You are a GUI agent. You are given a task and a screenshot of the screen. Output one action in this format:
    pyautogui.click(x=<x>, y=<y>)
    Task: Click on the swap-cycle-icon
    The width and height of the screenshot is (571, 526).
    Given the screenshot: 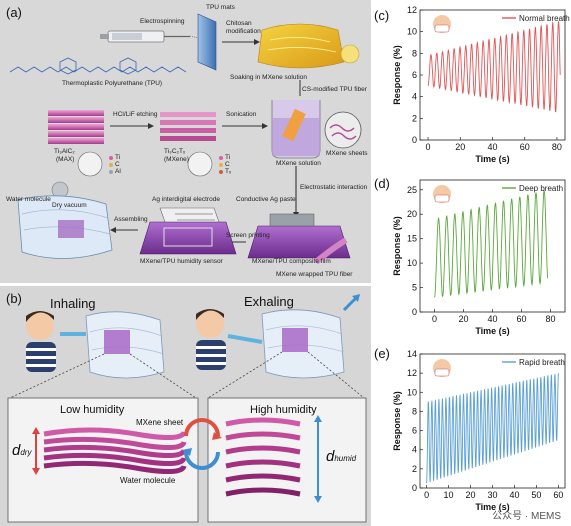 What is the action you would take?
    pyautogui.click(x=202, y=444)
    